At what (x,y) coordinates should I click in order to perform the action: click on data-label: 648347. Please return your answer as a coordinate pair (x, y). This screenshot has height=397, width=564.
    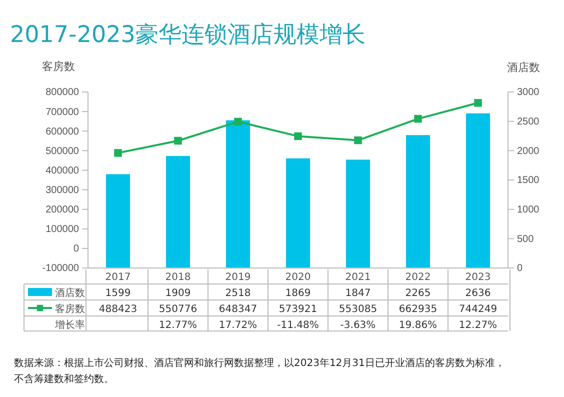
    Looking at the image, I should click on (238, 309).